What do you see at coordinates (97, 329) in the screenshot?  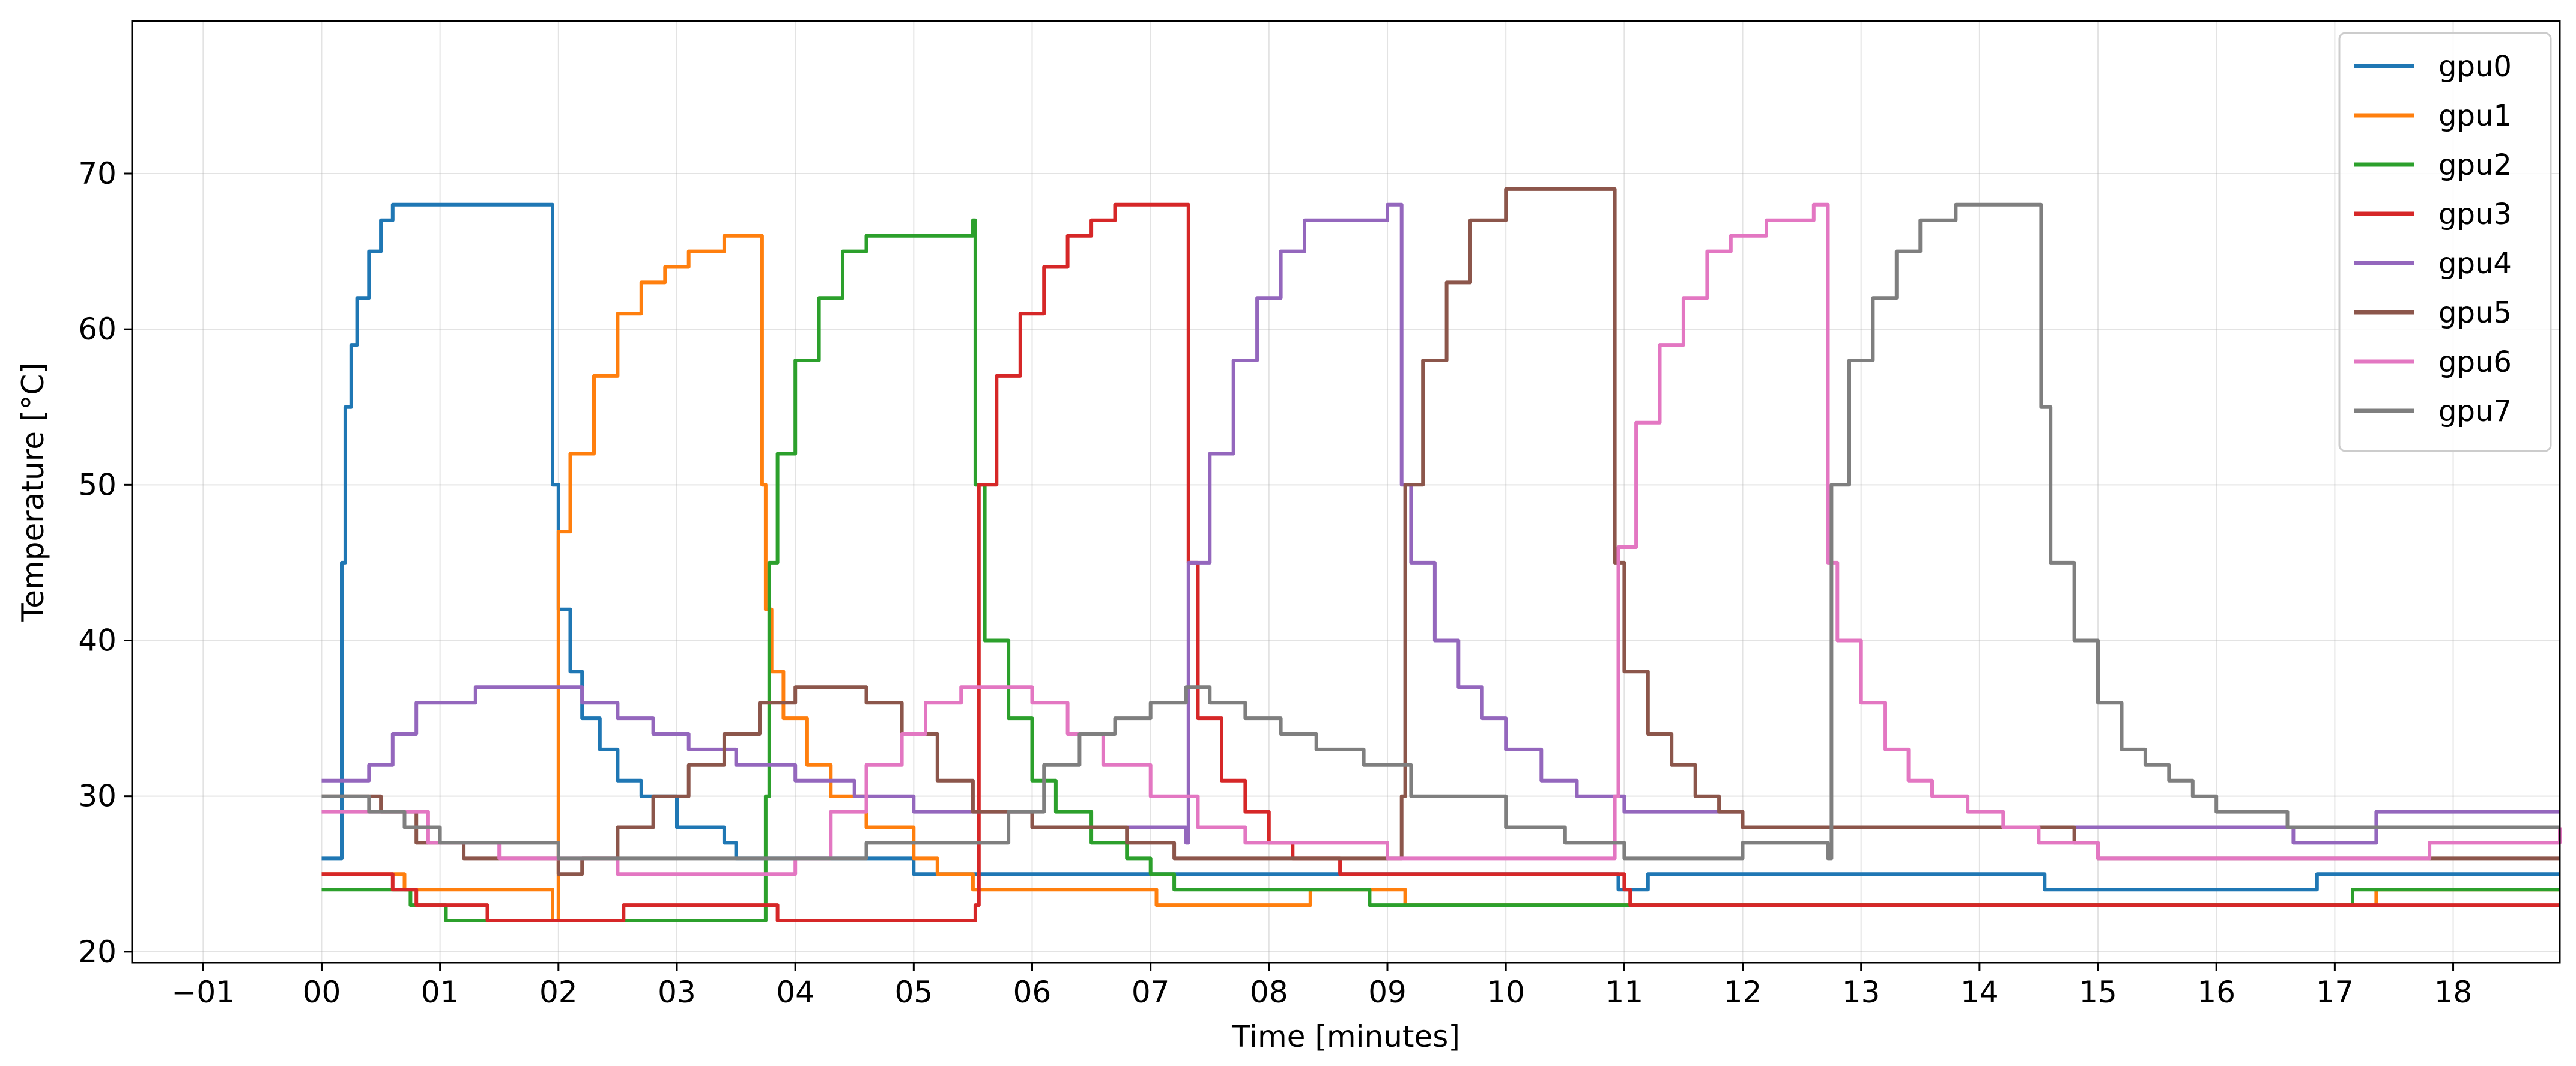 I see `y-tick-label: 60` at bounding box center [97, 329].